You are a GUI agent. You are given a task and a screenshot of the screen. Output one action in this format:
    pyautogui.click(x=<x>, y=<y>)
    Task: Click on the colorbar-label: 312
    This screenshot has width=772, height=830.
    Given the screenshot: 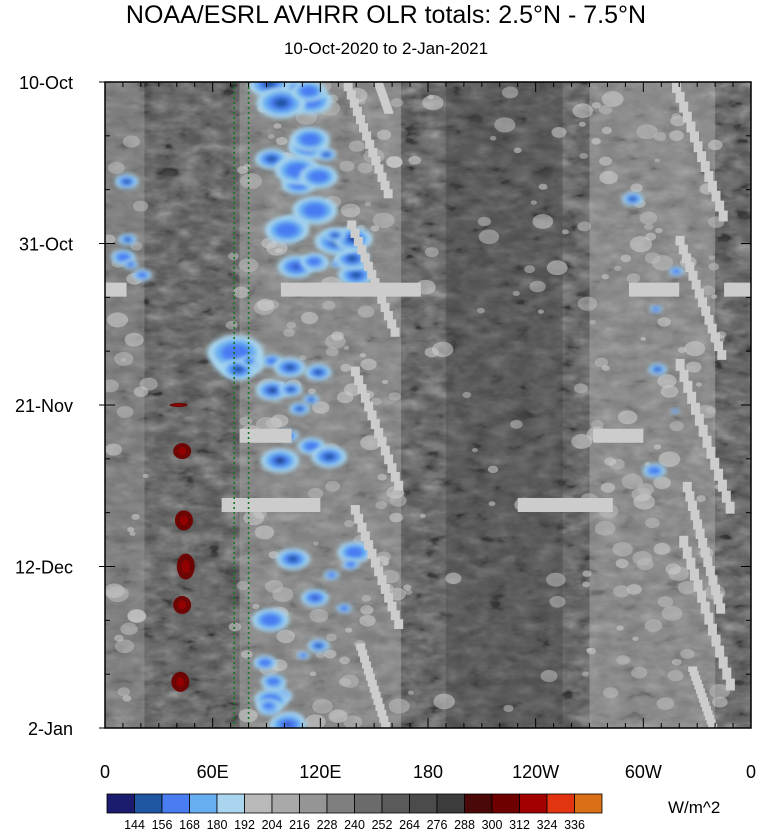 What is the action you would take?
    pyautogui.click(x=519, y=824)
    